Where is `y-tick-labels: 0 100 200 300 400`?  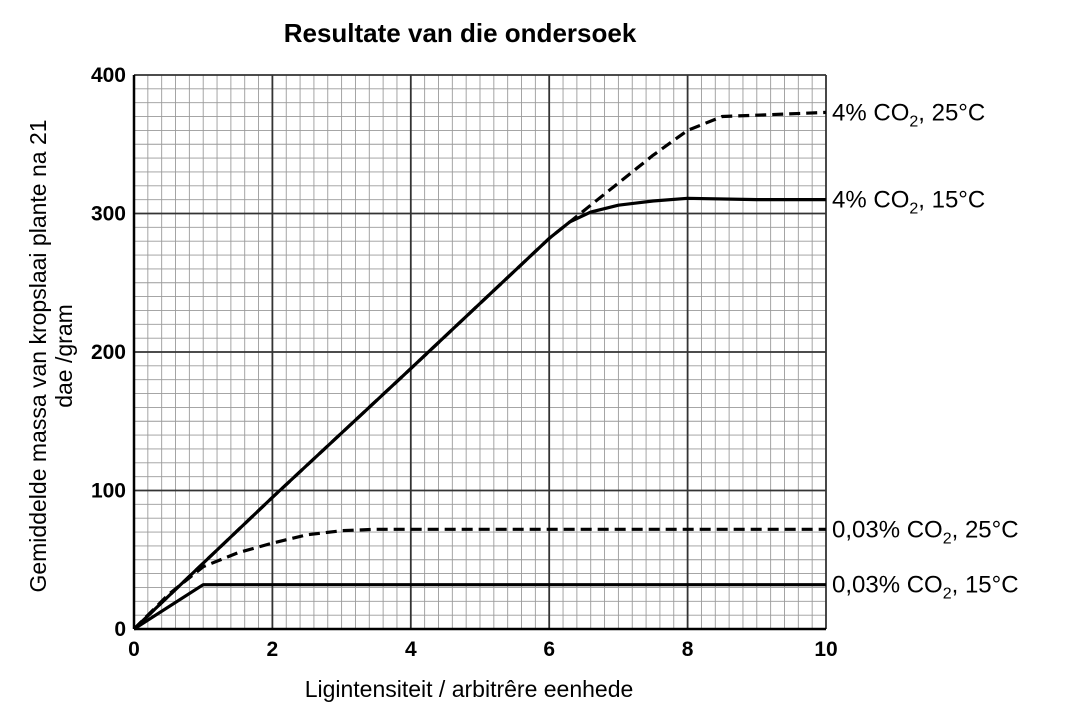 y-tick-labels: 0 100 200 300 400 is located at coordinates (108, 352).